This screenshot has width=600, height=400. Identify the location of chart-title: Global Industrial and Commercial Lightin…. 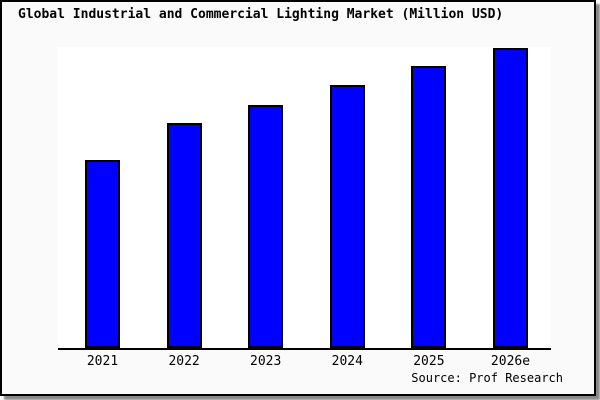
(261, 14).